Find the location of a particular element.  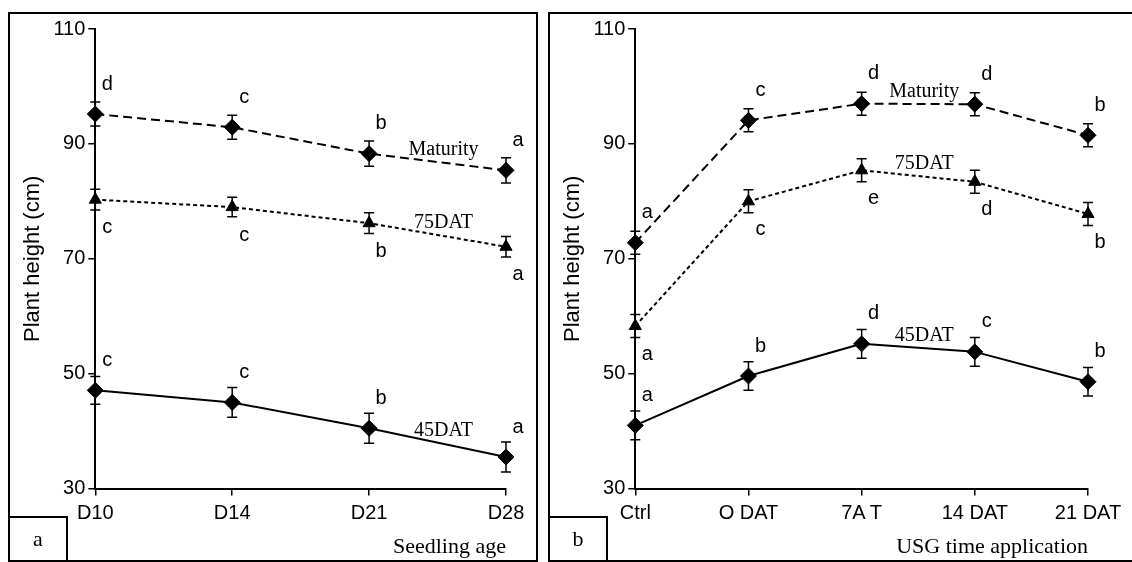

x-tick-label: Ctrl is located at coordinates (635, 512).